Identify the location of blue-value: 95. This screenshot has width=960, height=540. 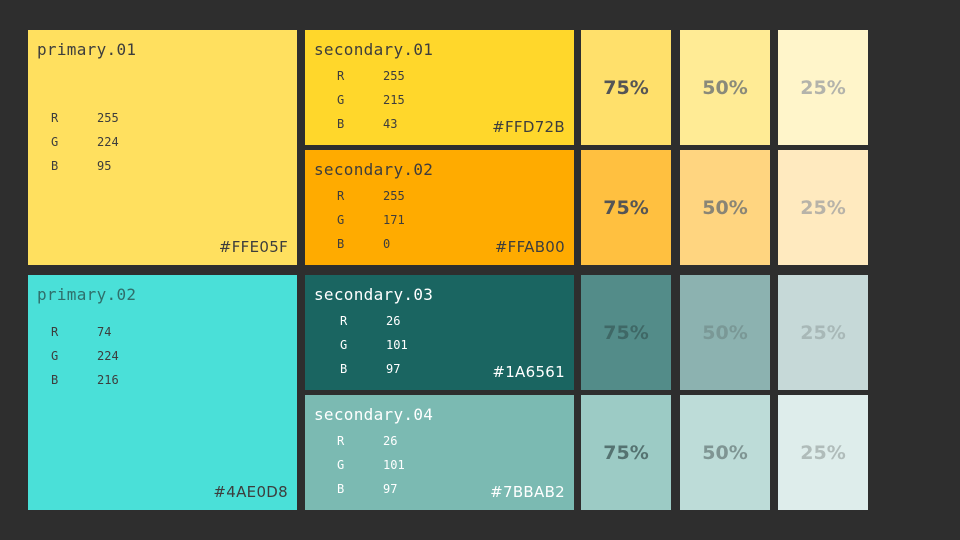
(104, 166).